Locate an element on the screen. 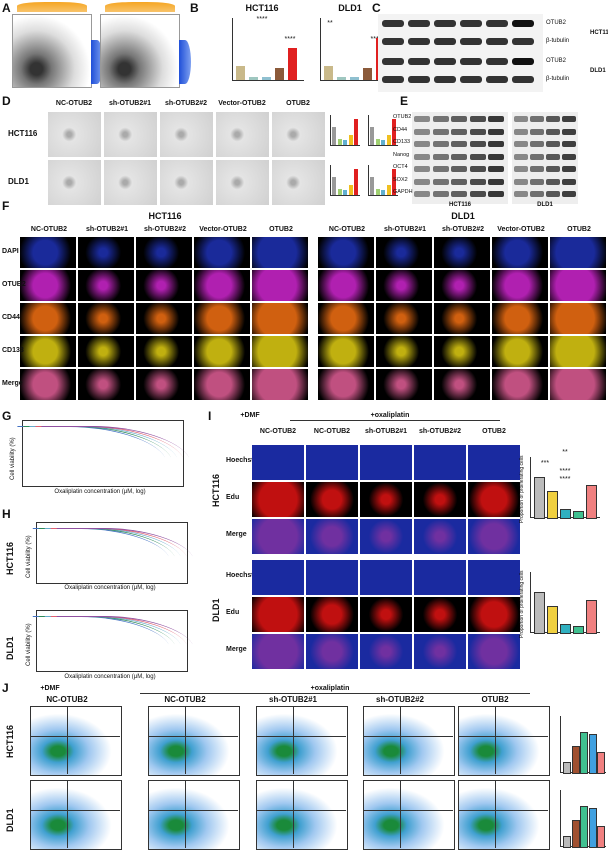 The image size is (608, 855). column-header: NC-OTUB2 is located at coordinates (74, 103).